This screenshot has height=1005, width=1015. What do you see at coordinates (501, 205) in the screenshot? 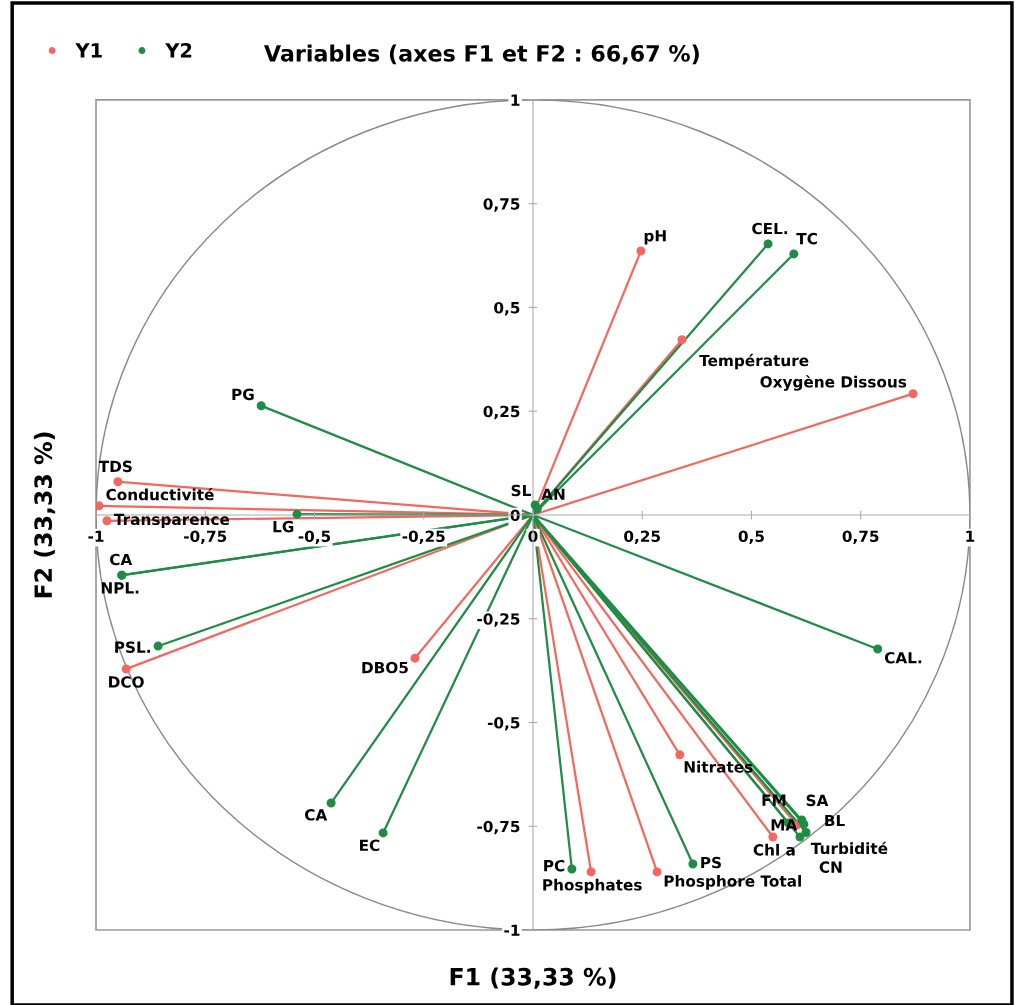
I see `y-tick-label: 0,75` at bounding box center [501, 205].